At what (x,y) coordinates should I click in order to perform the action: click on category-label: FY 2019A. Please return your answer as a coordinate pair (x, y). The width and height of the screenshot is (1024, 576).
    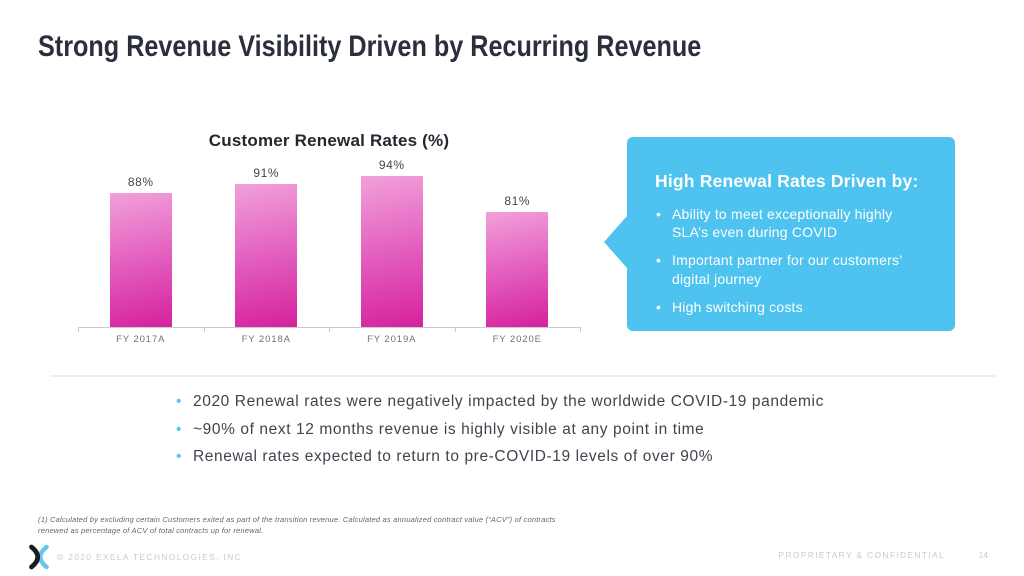
    Looking at the image, I should click on (392, 339).